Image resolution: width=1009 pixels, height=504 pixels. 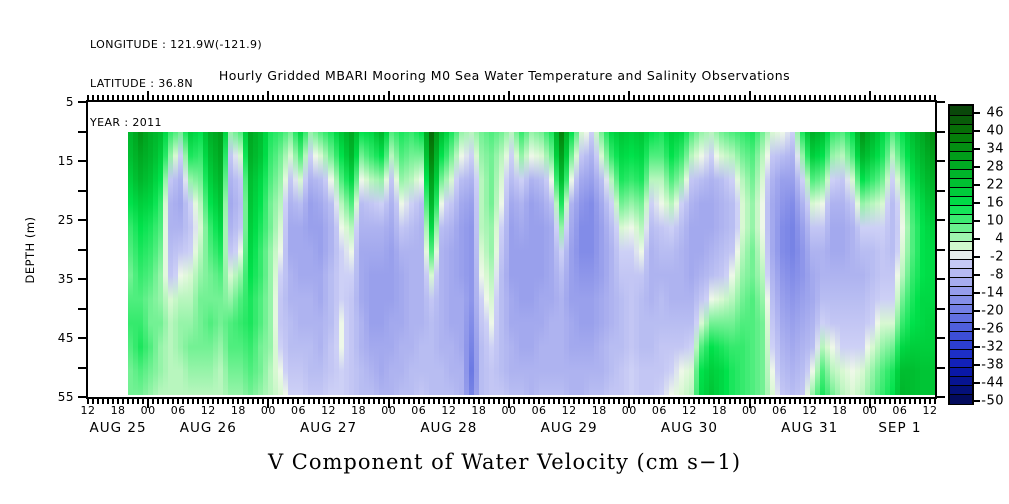 I want to click on colorbar-tick-label: -20, so click(x=992, y=311).